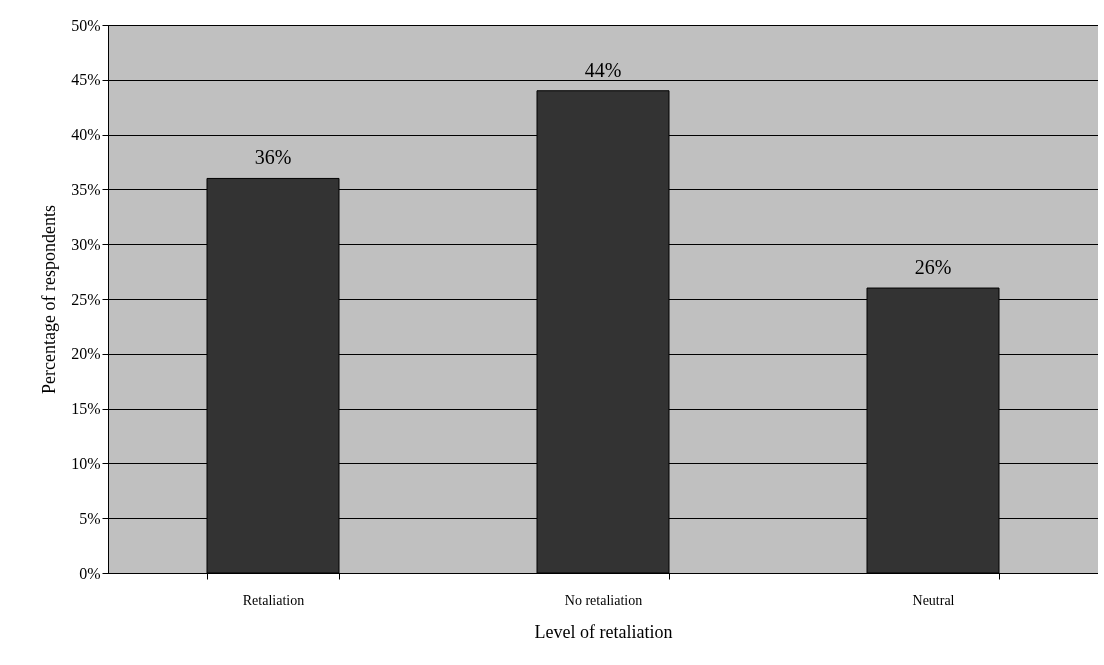  I want to click on y-tick-label: 0%, so click(90, 573).